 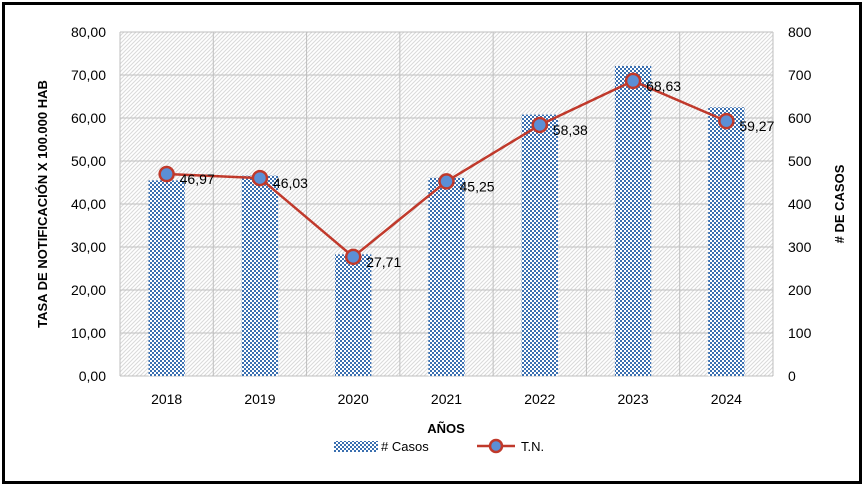 I want to click on y-right-axis-title: # DE CASOS, so click(x=839, y=203).